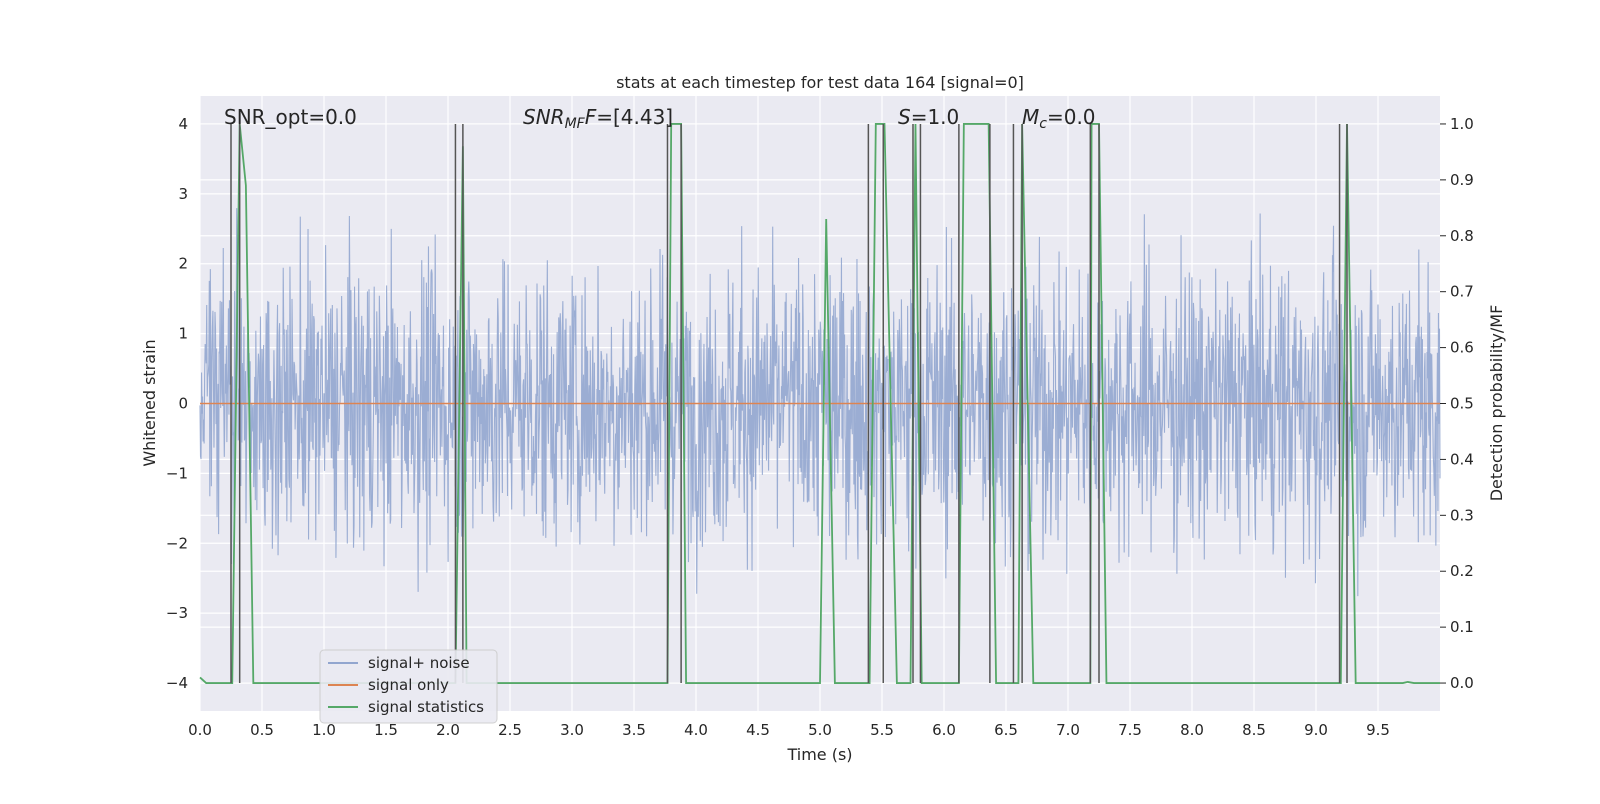  Describe the element at coordinates (1068, 730) in the screenshot. I see `x-tick-label-14: 7.0` at that location.